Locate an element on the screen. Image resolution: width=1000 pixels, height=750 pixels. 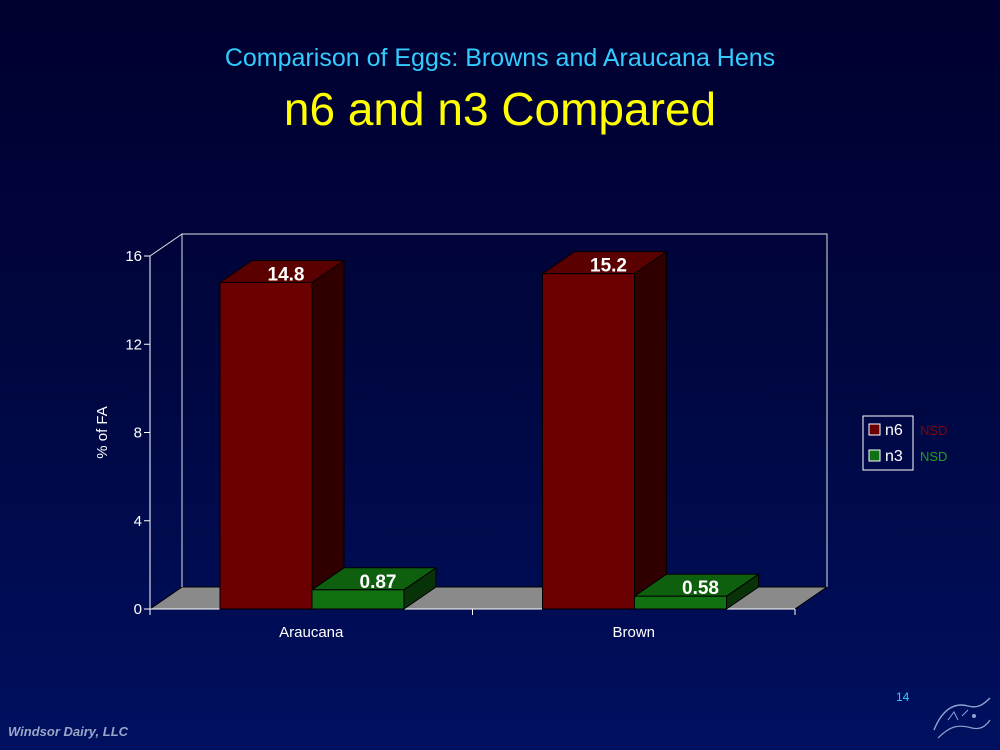
y-tick-label: 8 is located at coordinates (138, 433).